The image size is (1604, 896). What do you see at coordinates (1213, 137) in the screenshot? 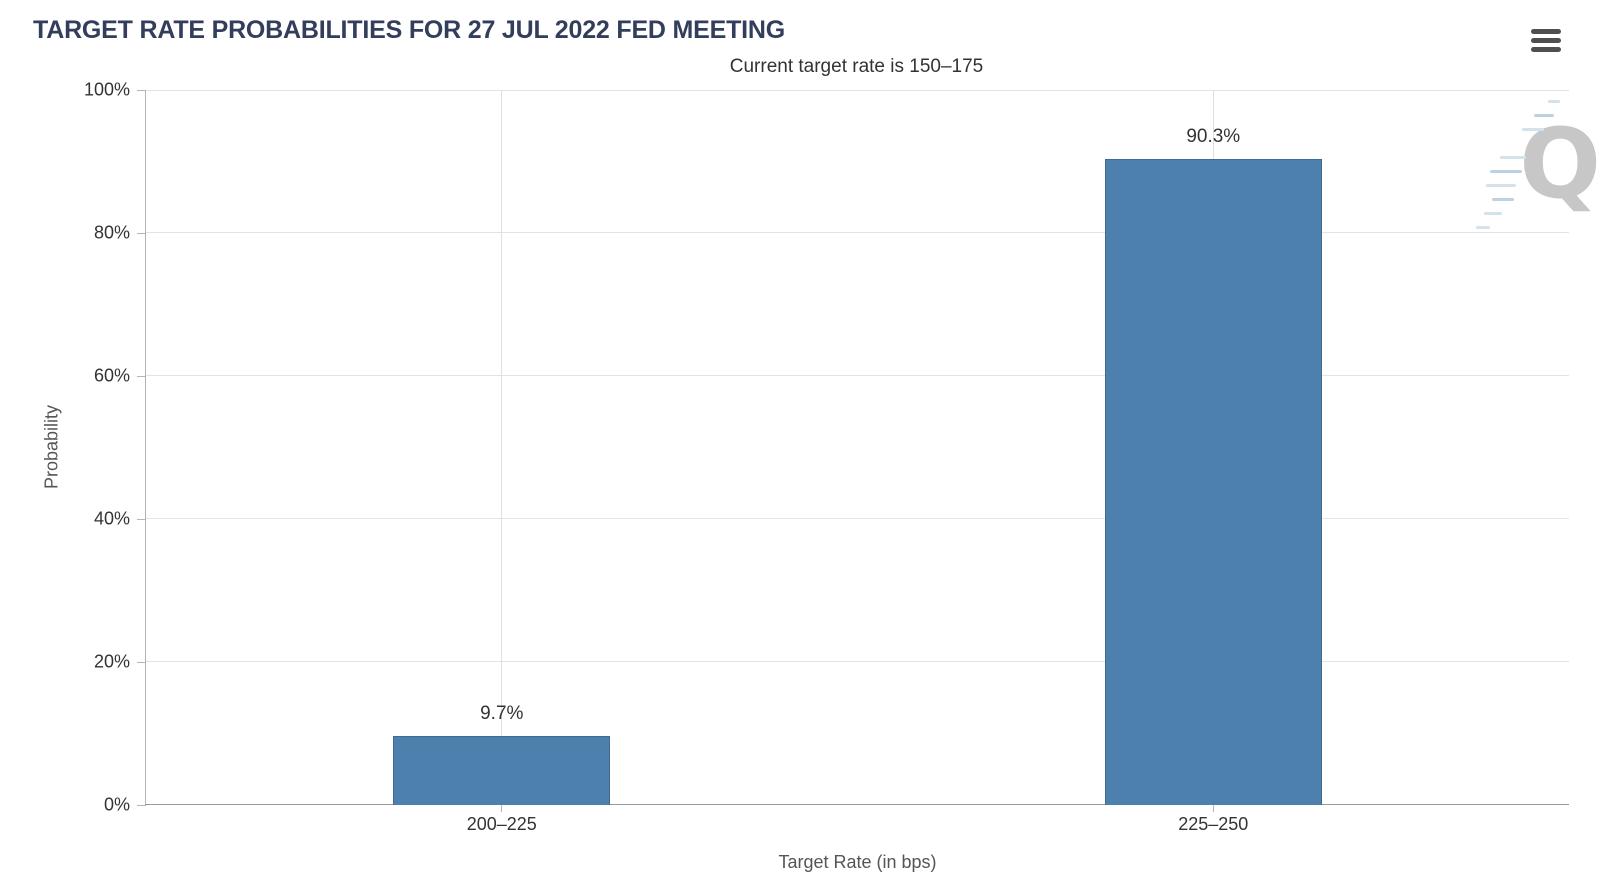
I see `bar-value-label: 90.3%` at bounding box center [1213, 137].